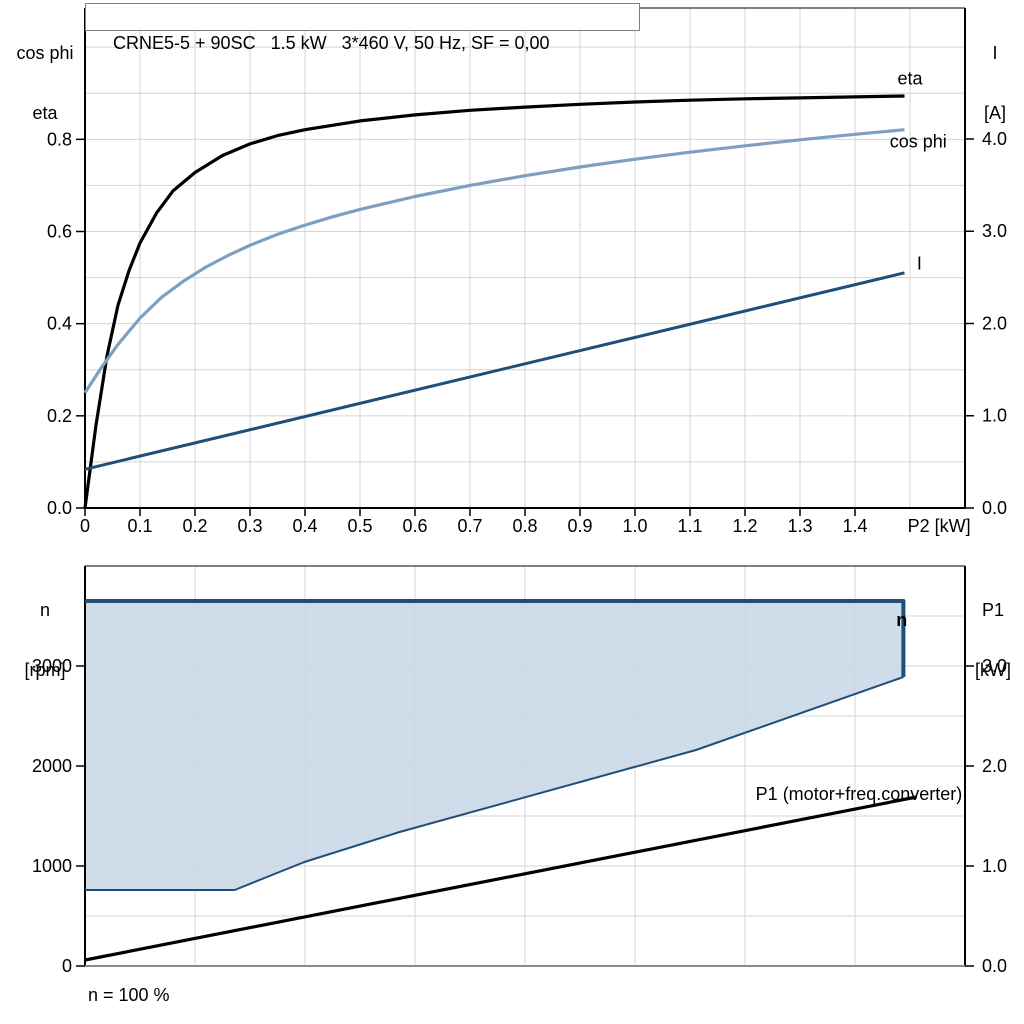 The image size is (1024, 1024). I want to click on left-tick-label: 0.8, so click(59, 139).